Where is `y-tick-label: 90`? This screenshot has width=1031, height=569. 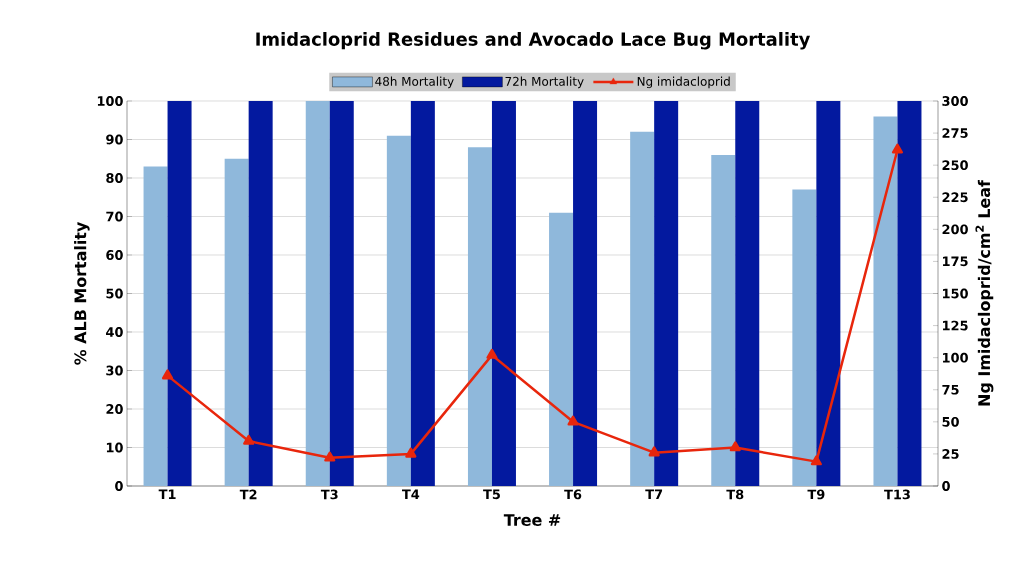 y-tick-label: 90 is located at coordinates (114, 139).